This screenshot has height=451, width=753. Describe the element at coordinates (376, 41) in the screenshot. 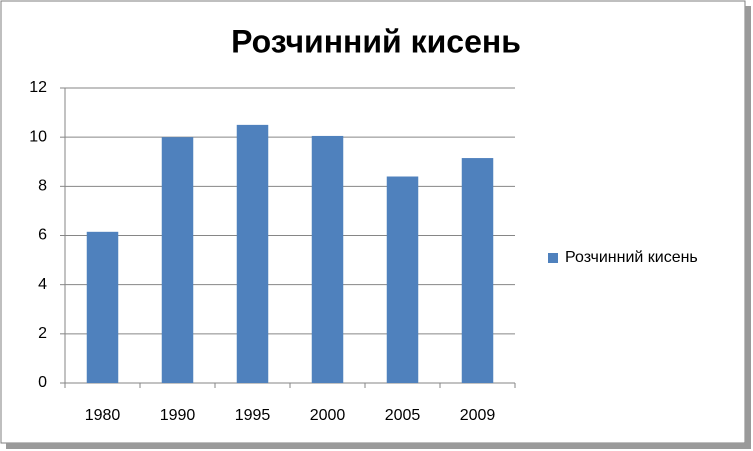

I see `chart-title: Розчинний кисень` at that location.